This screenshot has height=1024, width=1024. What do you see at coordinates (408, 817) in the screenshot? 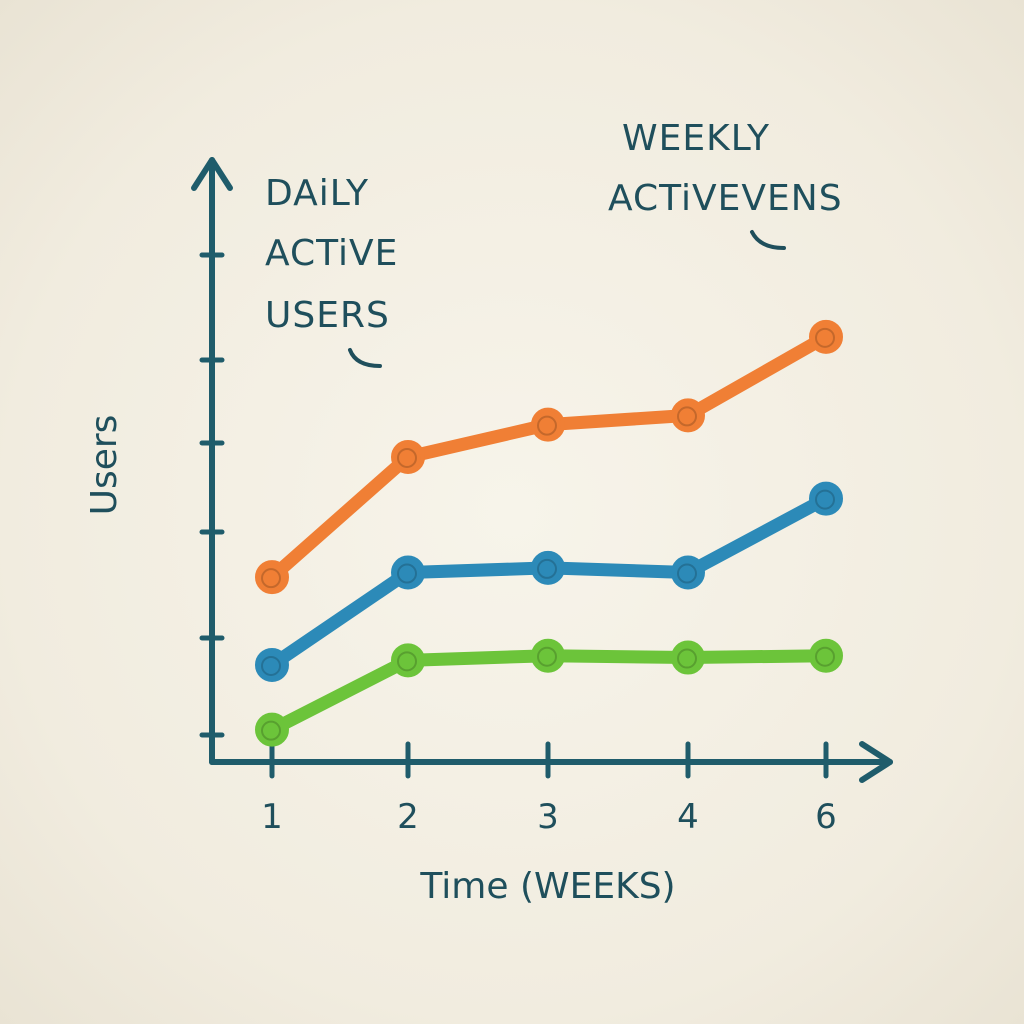
I see `x-tick-label: 2` at bounding box center [408, 817].